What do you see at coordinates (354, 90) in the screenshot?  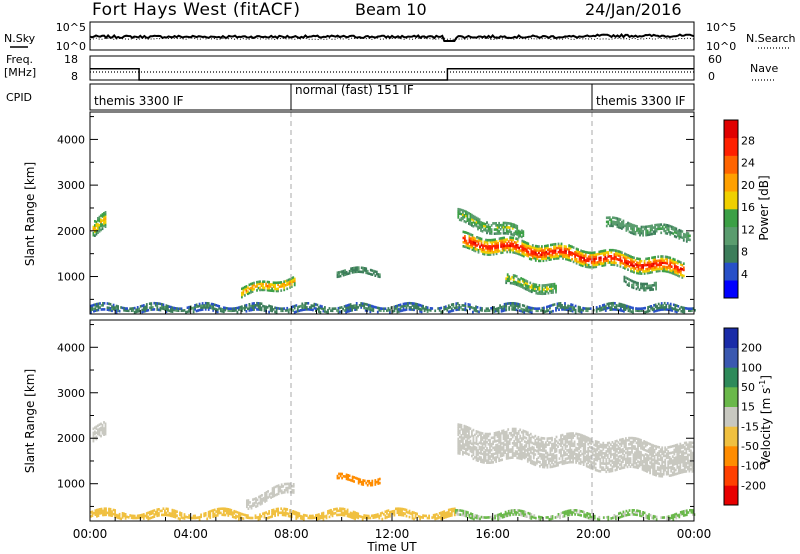 I see `cpid-mode-2: normal (fast) 151 IF` at bounding box center [354, 90].